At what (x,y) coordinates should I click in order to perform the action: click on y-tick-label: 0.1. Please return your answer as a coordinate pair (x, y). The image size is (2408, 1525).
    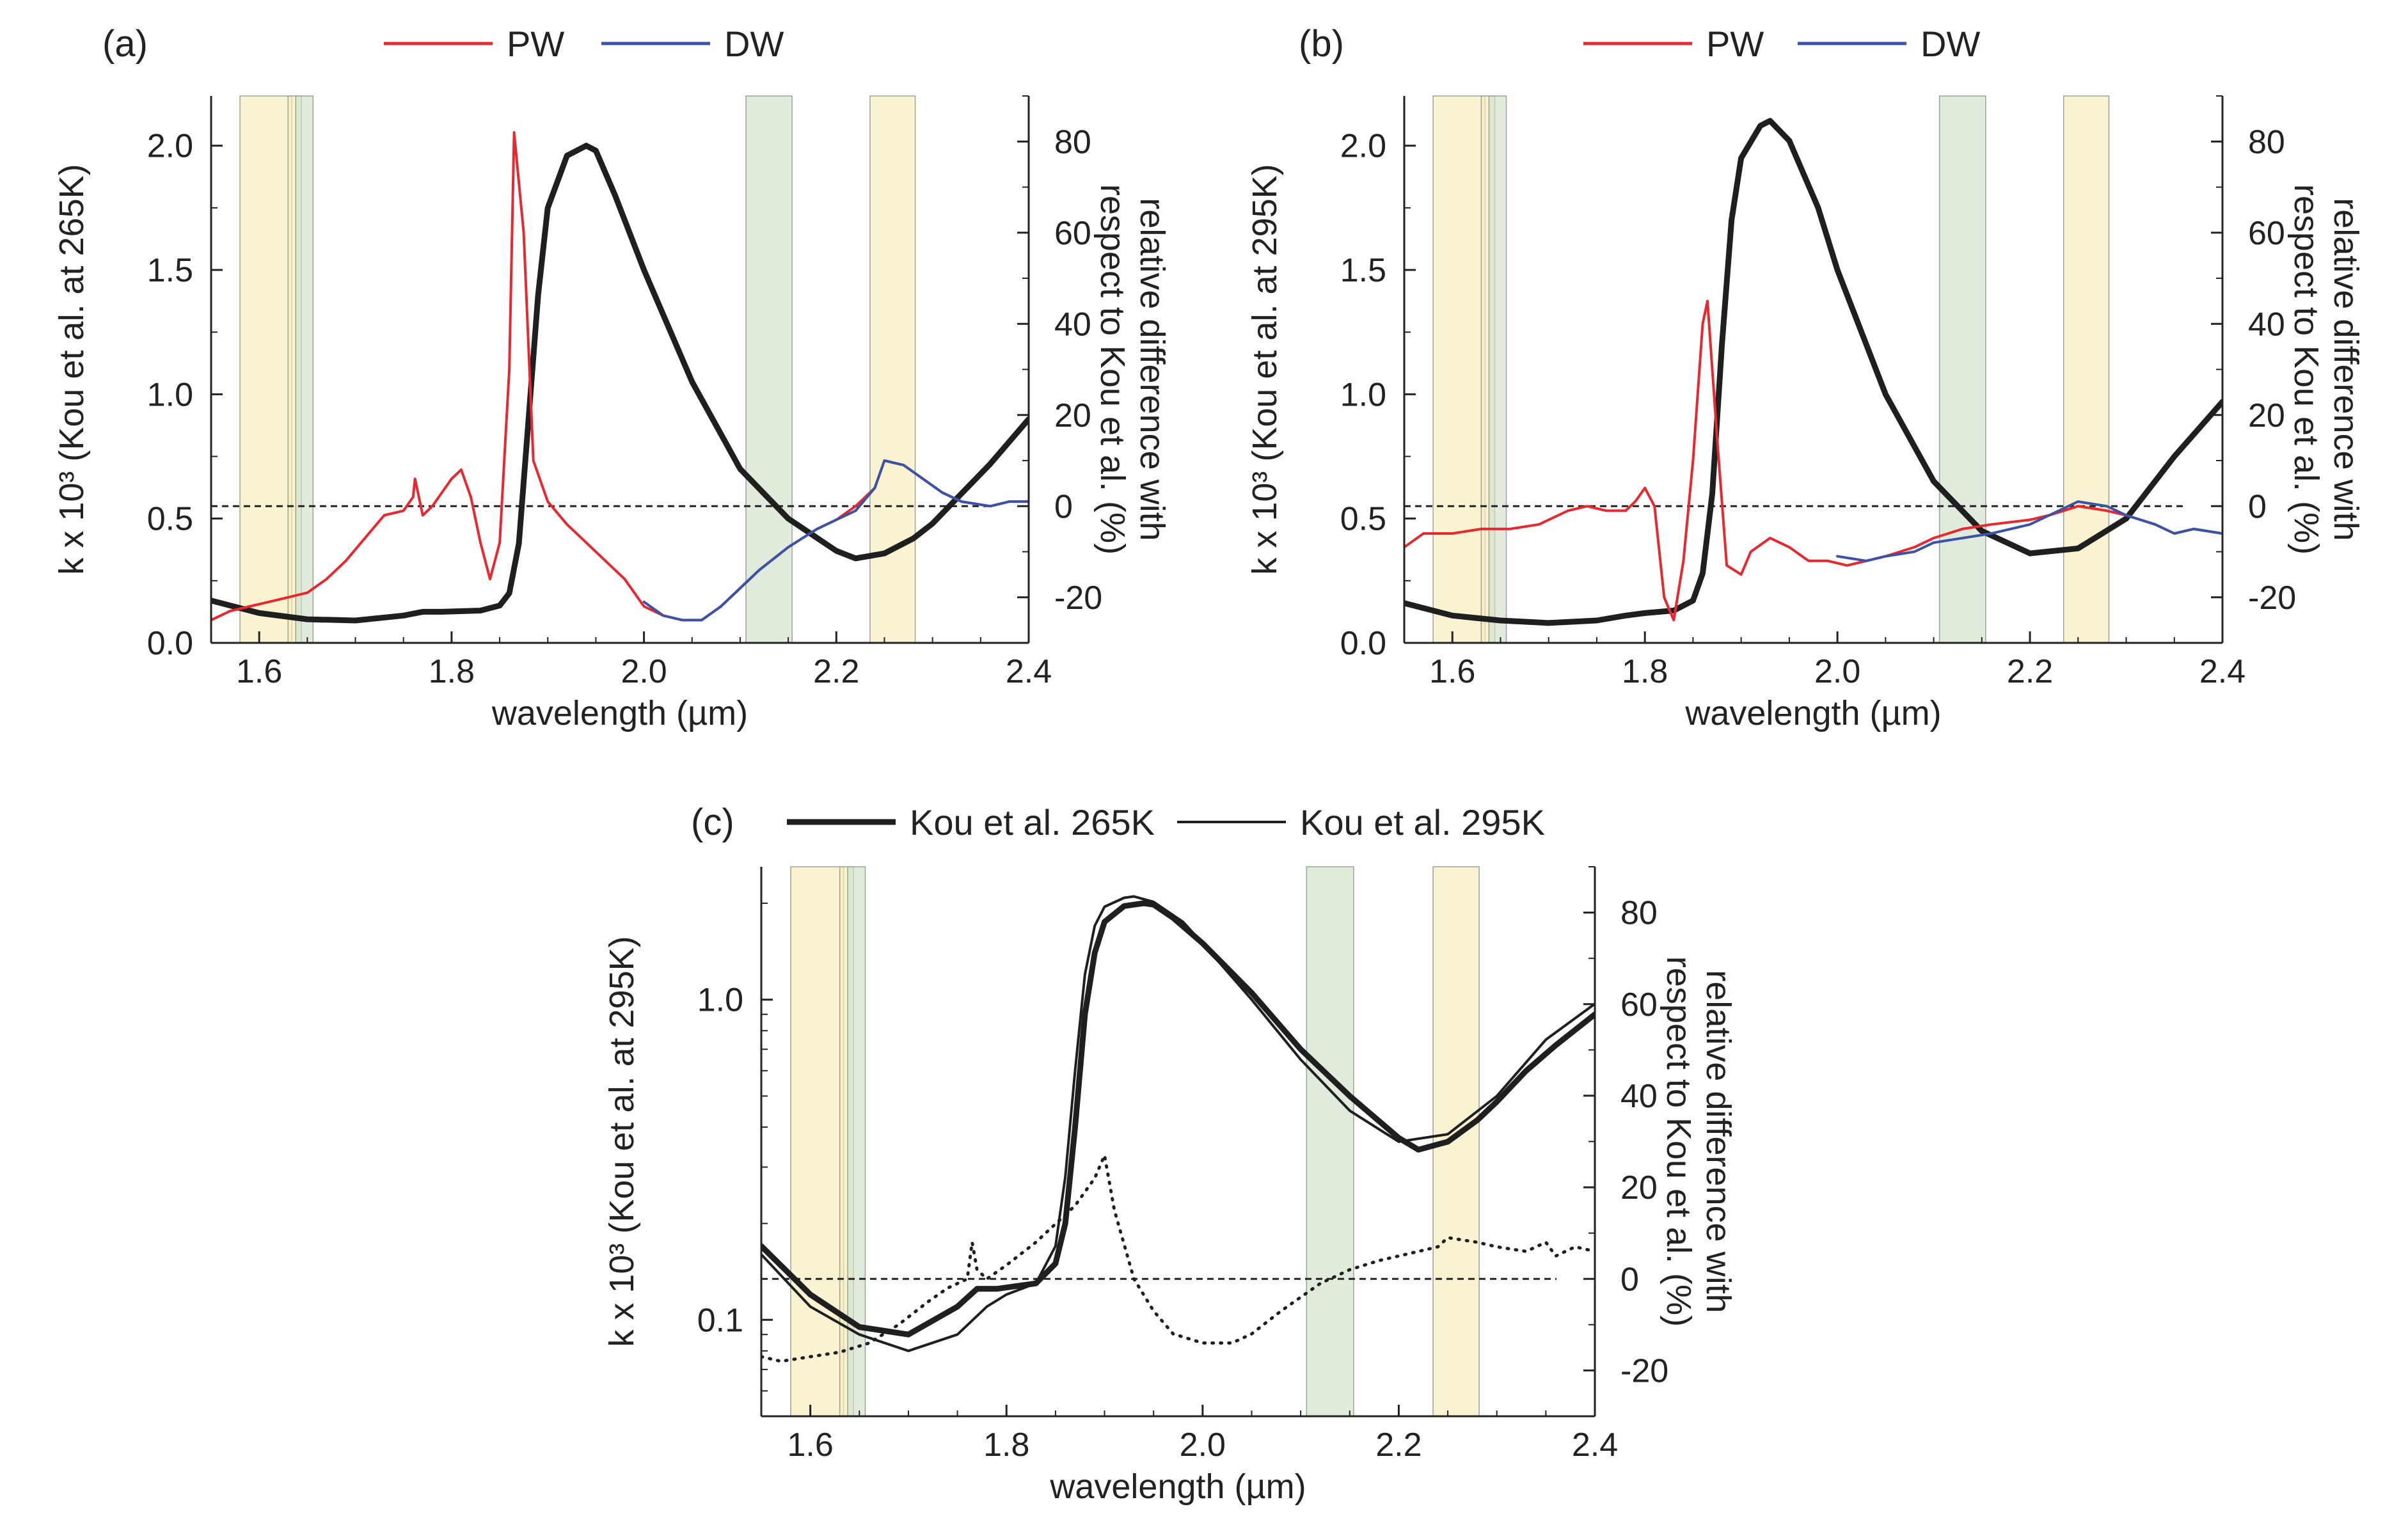
    Looking at the image, I should click on (720, 1320).